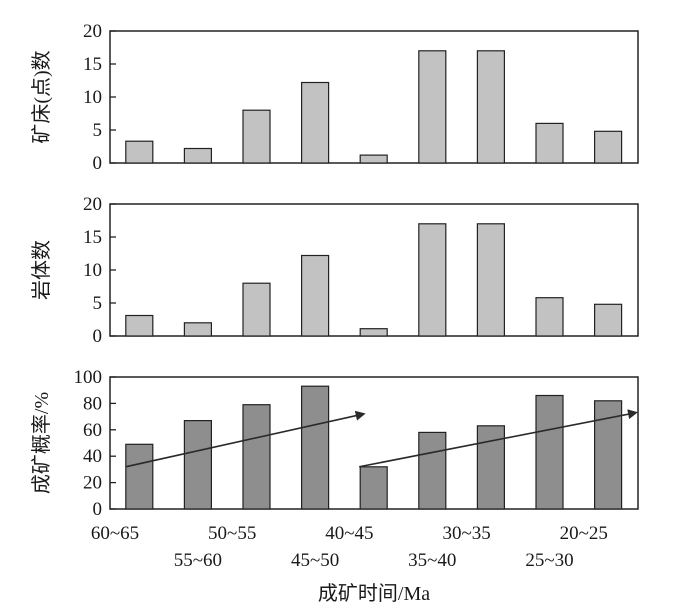  What do you see at coordinates (198, 560) in the screenshot?
I see `x-tick-label: 55~60` at bounding box center [198, 560].